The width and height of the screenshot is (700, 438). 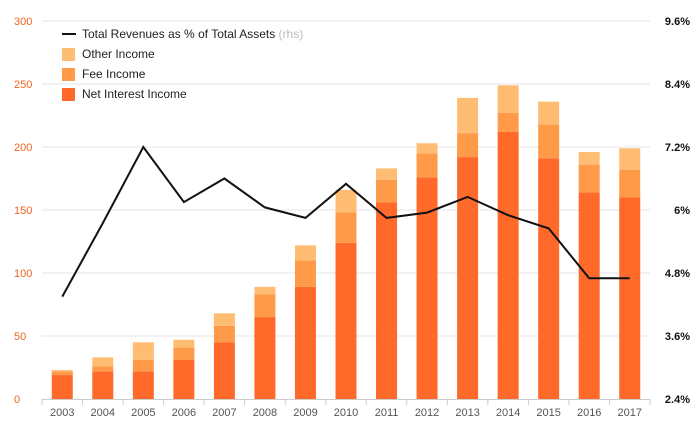 What do you see at coordinates (23, 22) in the screenshot?
I see `y-left-tick-label: 300` at bounding box center [23, 22].